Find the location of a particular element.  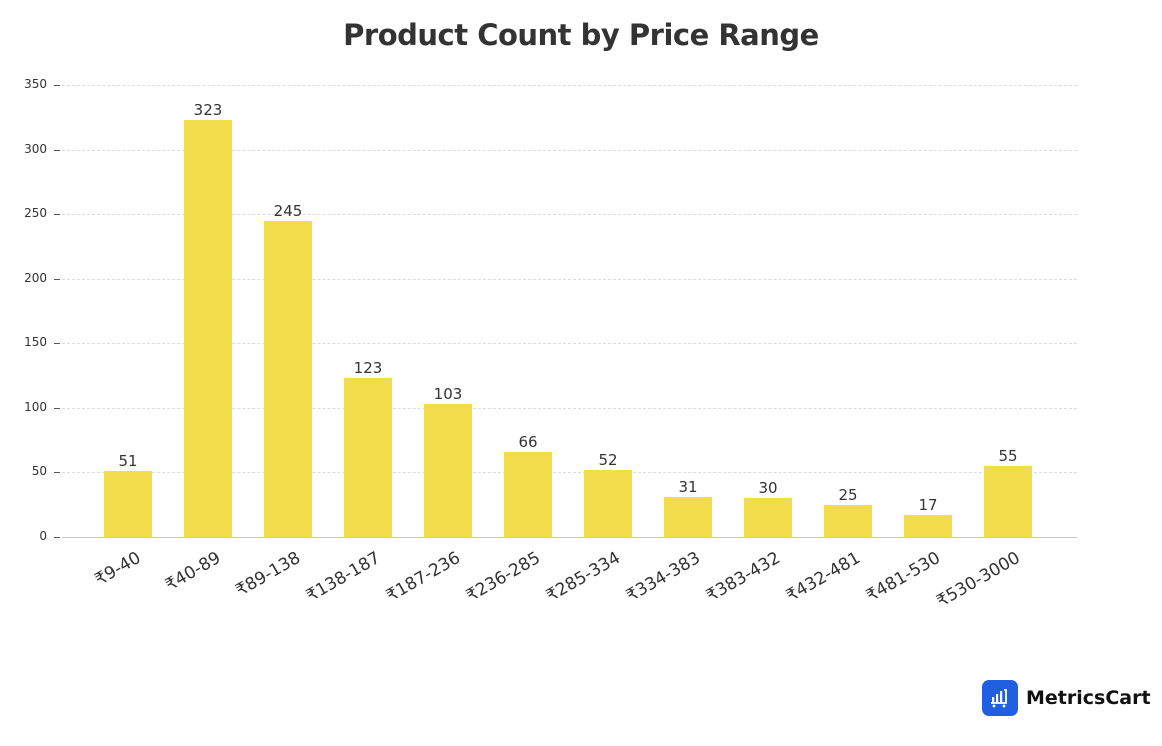

bar-value-label: 30 is located at coordinates (768, 488).